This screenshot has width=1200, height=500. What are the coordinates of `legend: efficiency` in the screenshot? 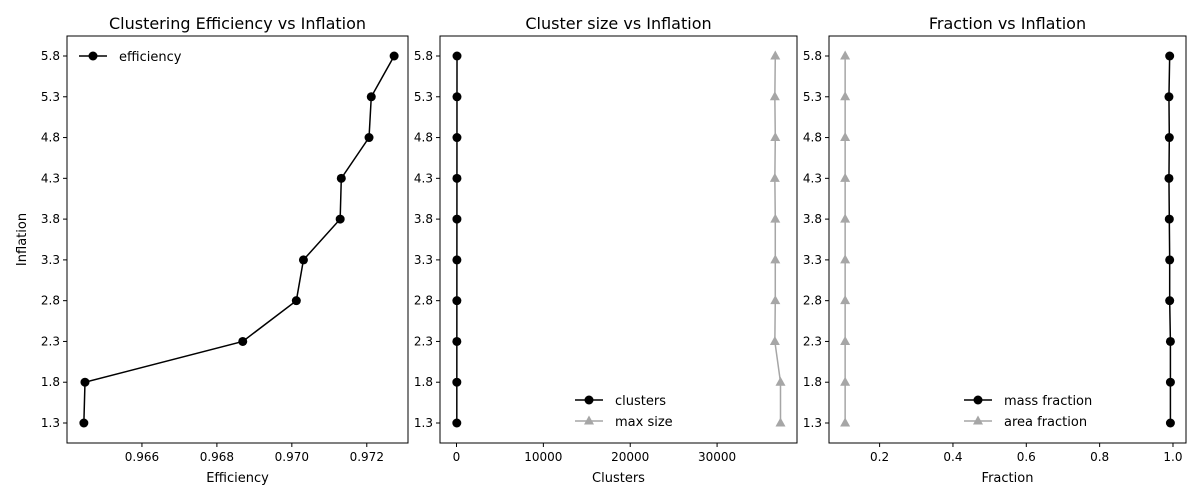 It's located at (130, 57).